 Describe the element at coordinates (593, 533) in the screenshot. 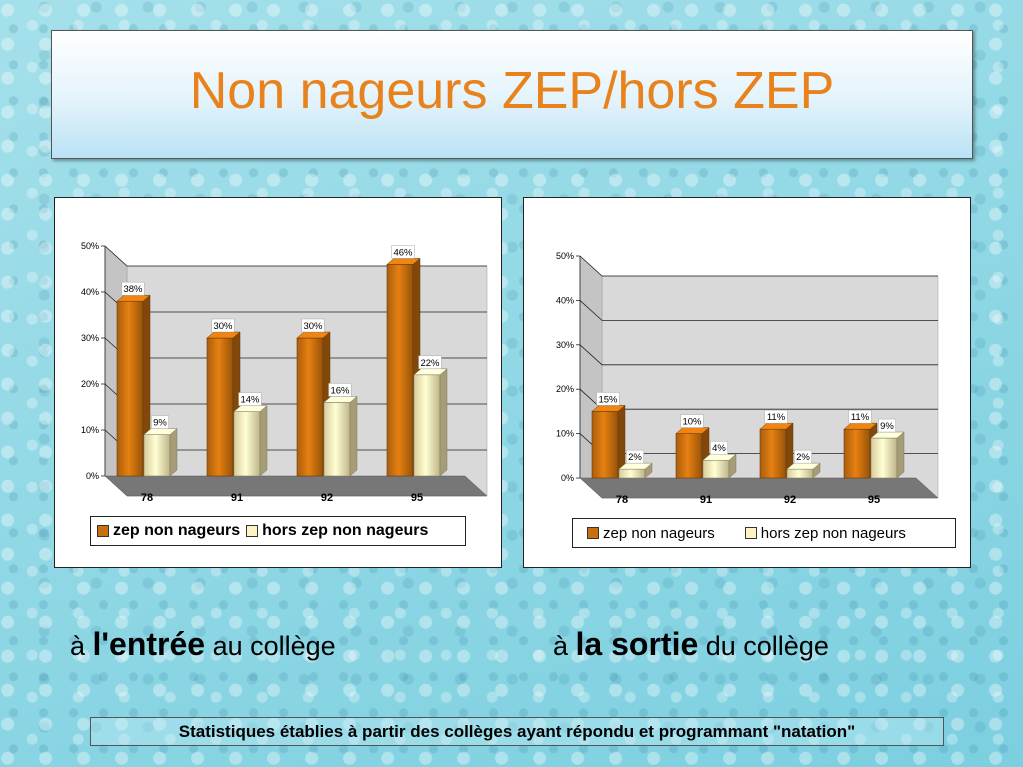

I see `legend-swatch-zep` at that location.